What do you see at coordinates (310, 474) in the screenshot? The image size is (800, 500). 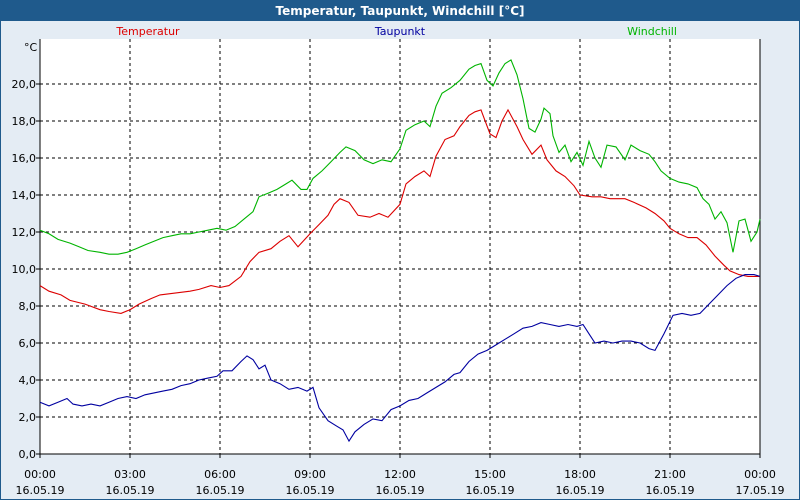 I see `x-tick-label-time: 09:00` at bounding box center [310, 474].